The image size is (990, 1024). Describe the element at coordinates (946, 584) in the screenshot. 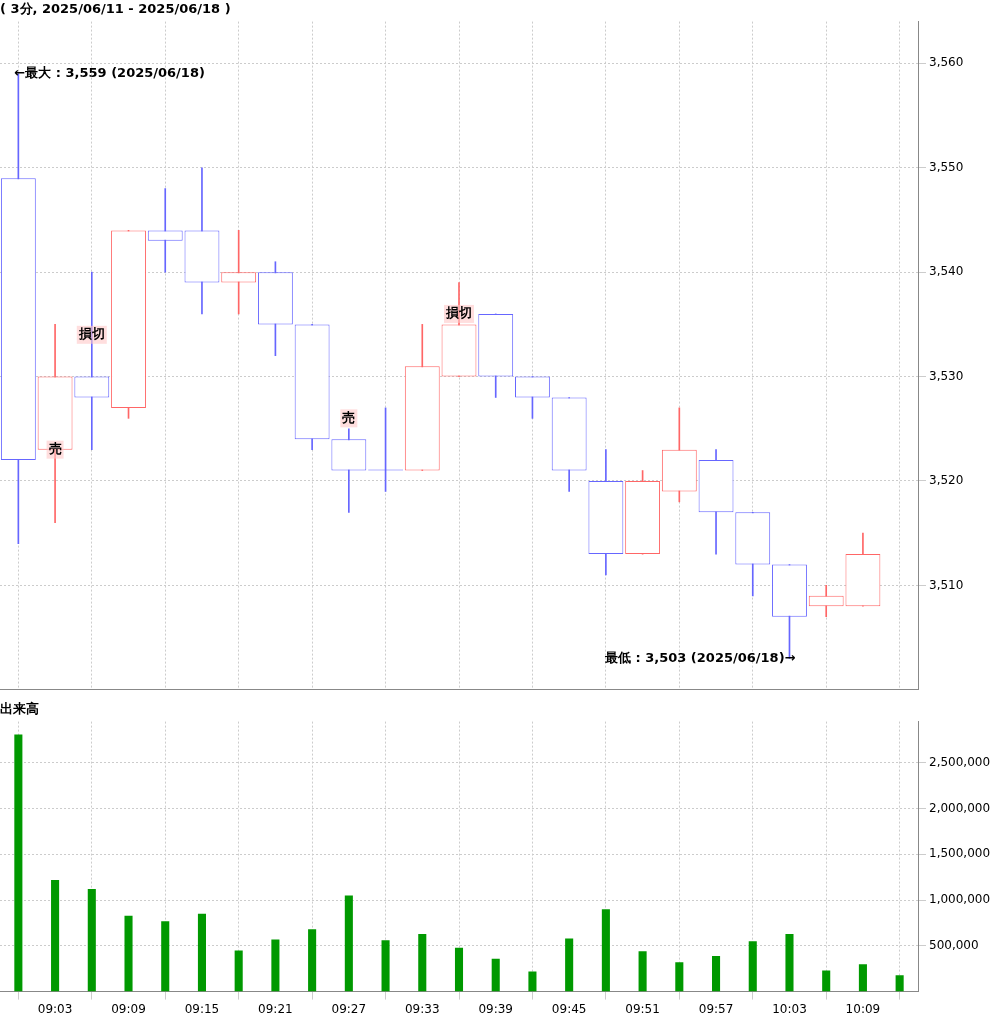

I see `y-tick-label: 3,510` at that location.